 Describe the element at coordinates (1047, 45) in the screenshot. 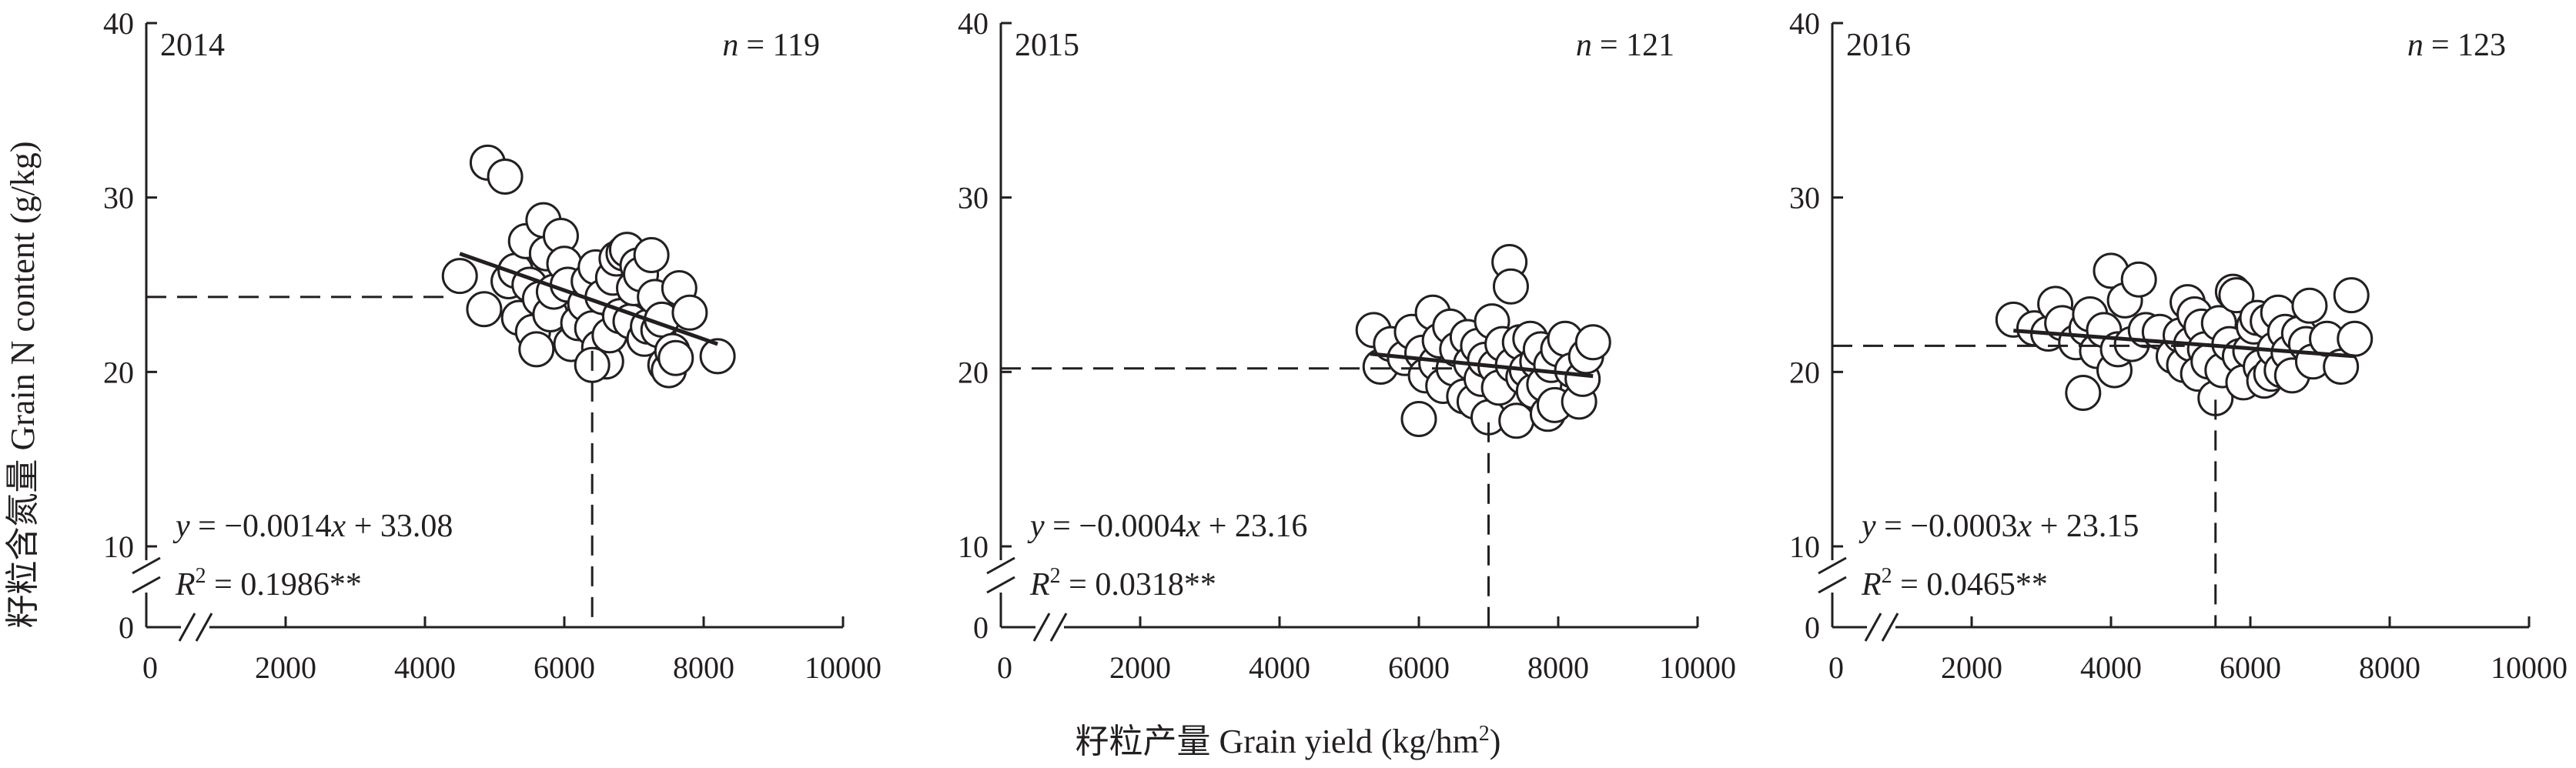

I see `panel-year-label: 2015` at that location.